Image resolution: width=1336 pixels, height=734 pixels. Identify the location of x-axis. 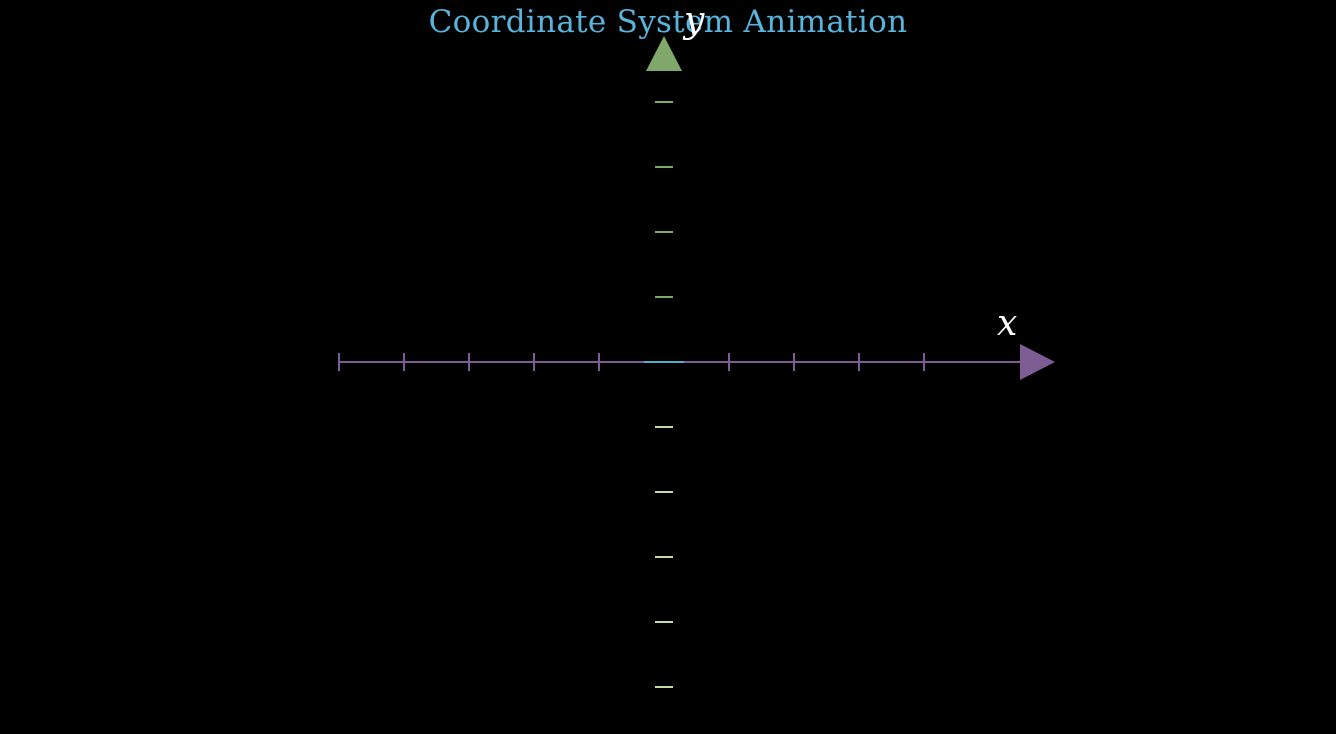
(696, 362).